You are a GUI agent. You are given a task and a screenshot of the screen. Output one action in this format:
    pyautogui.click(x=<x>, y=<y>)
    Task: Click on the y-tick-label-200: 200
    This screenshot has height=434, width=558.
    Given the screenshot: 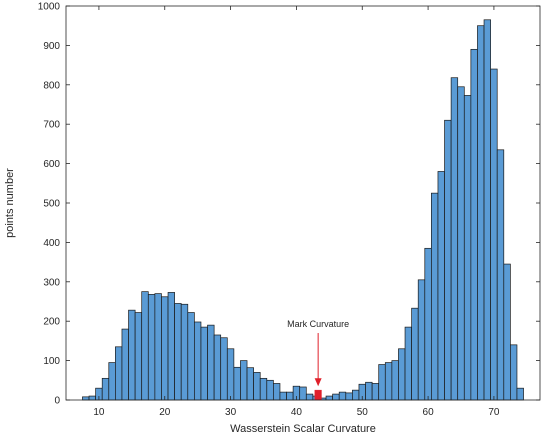 What is the action you would take?
    pyautogui.click(x=51, y=322)
    